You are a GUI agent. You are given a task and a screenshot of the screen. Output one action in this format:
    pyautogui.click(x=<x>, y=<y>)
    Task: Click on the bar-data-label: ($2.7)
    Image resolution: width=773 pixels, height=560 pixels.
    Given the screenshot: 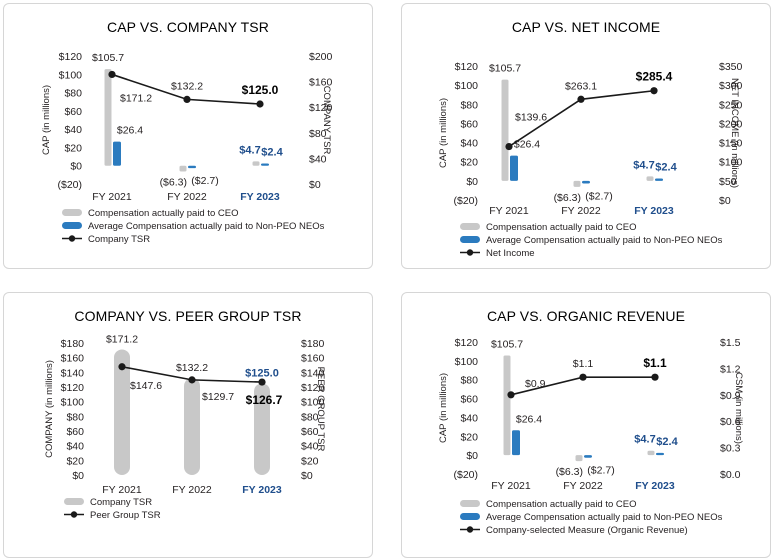 What is the action you would take?
    pyautogui.click(x=600, y=471)
    